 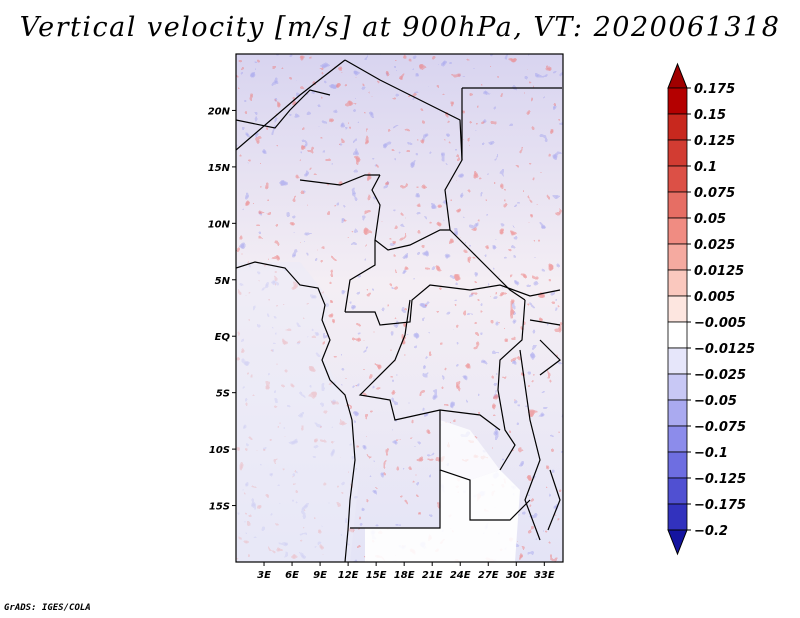 I want to click on lat-tick-label: 5N, so click(x=223, y=281).